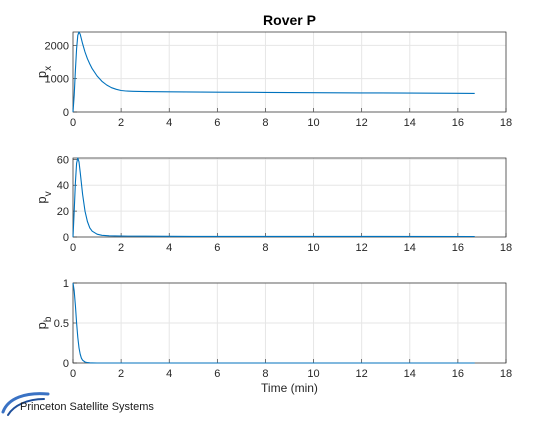 This screenshot has height=425, width=560. What do you see at coordinates (63, 212) in the screenshot?
I see `y-tick-label: 20` at bounding box center [63, 212].